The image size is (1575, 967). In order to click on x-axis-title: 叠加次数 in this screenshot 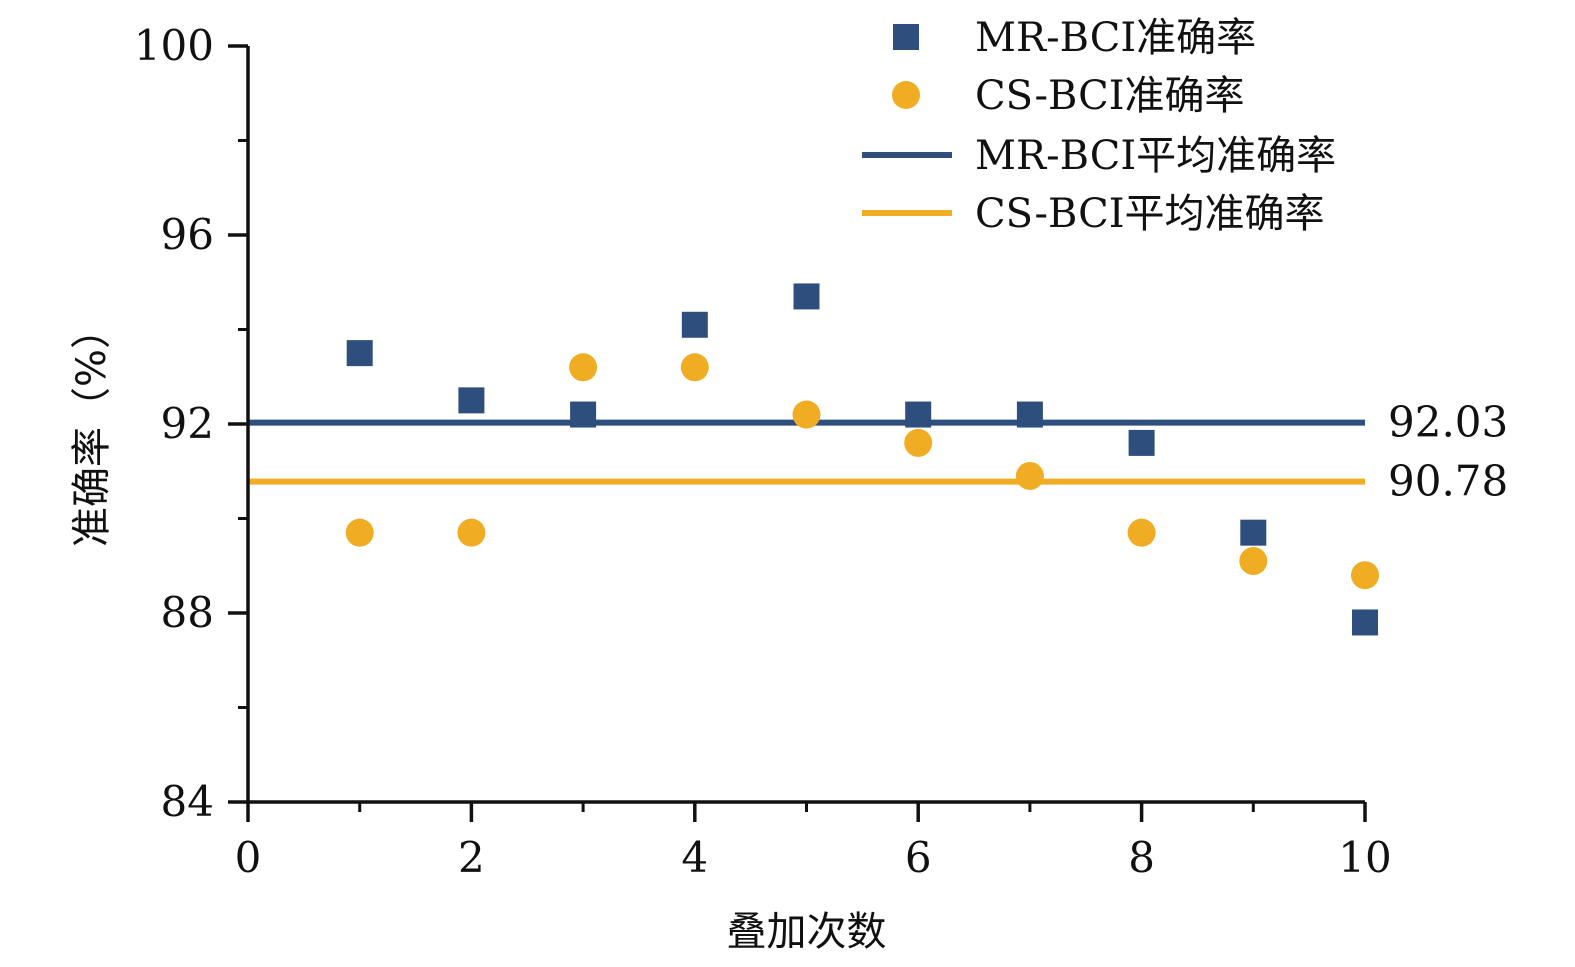, I will do `click(807, 932)`.